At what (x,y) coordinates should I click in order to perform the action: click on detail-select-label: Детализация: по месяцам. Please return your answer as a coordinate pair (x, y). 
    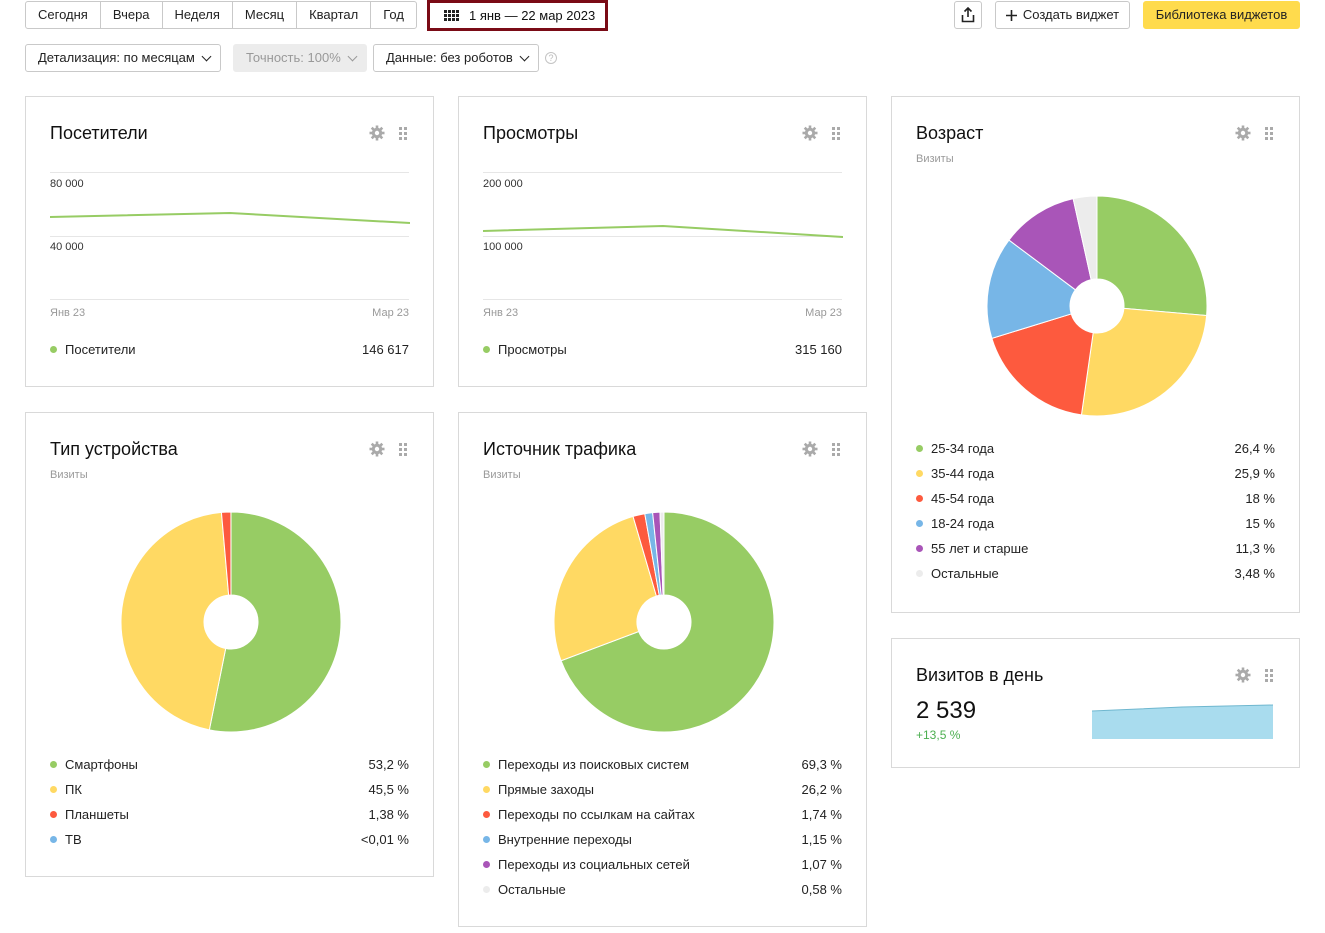
    Looking at the image, I should click on (116, 57).